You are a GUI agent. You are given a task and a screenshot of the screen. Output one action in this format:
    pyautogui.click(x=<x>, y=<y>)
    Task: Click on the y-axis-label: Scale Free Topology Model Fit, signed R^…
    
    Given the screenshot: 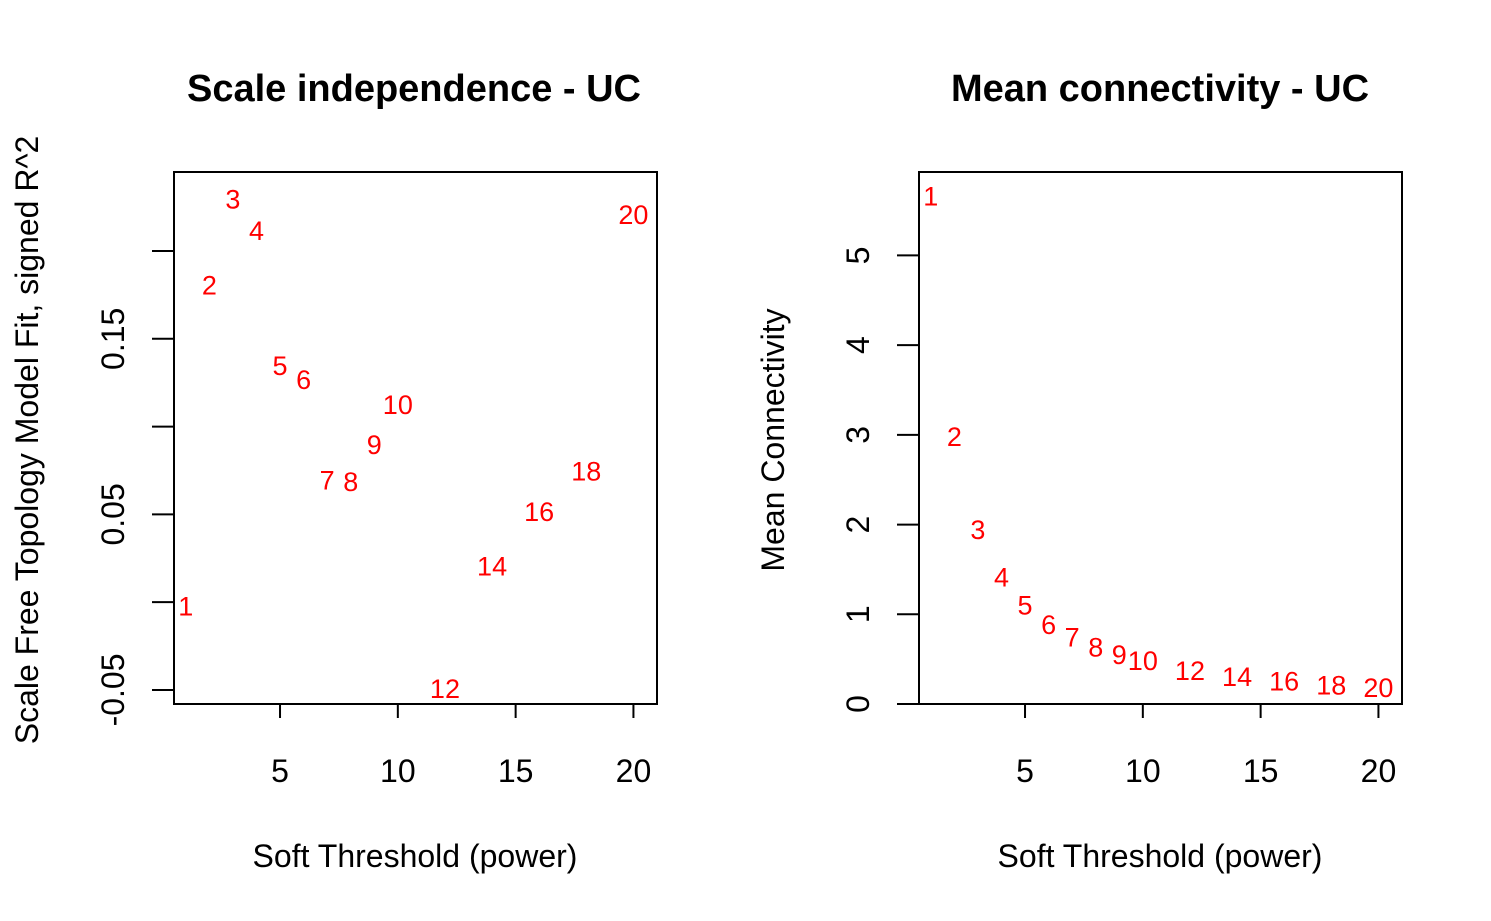 What is the action you would take?
    pyautogui.click(x=27, y=440)
    